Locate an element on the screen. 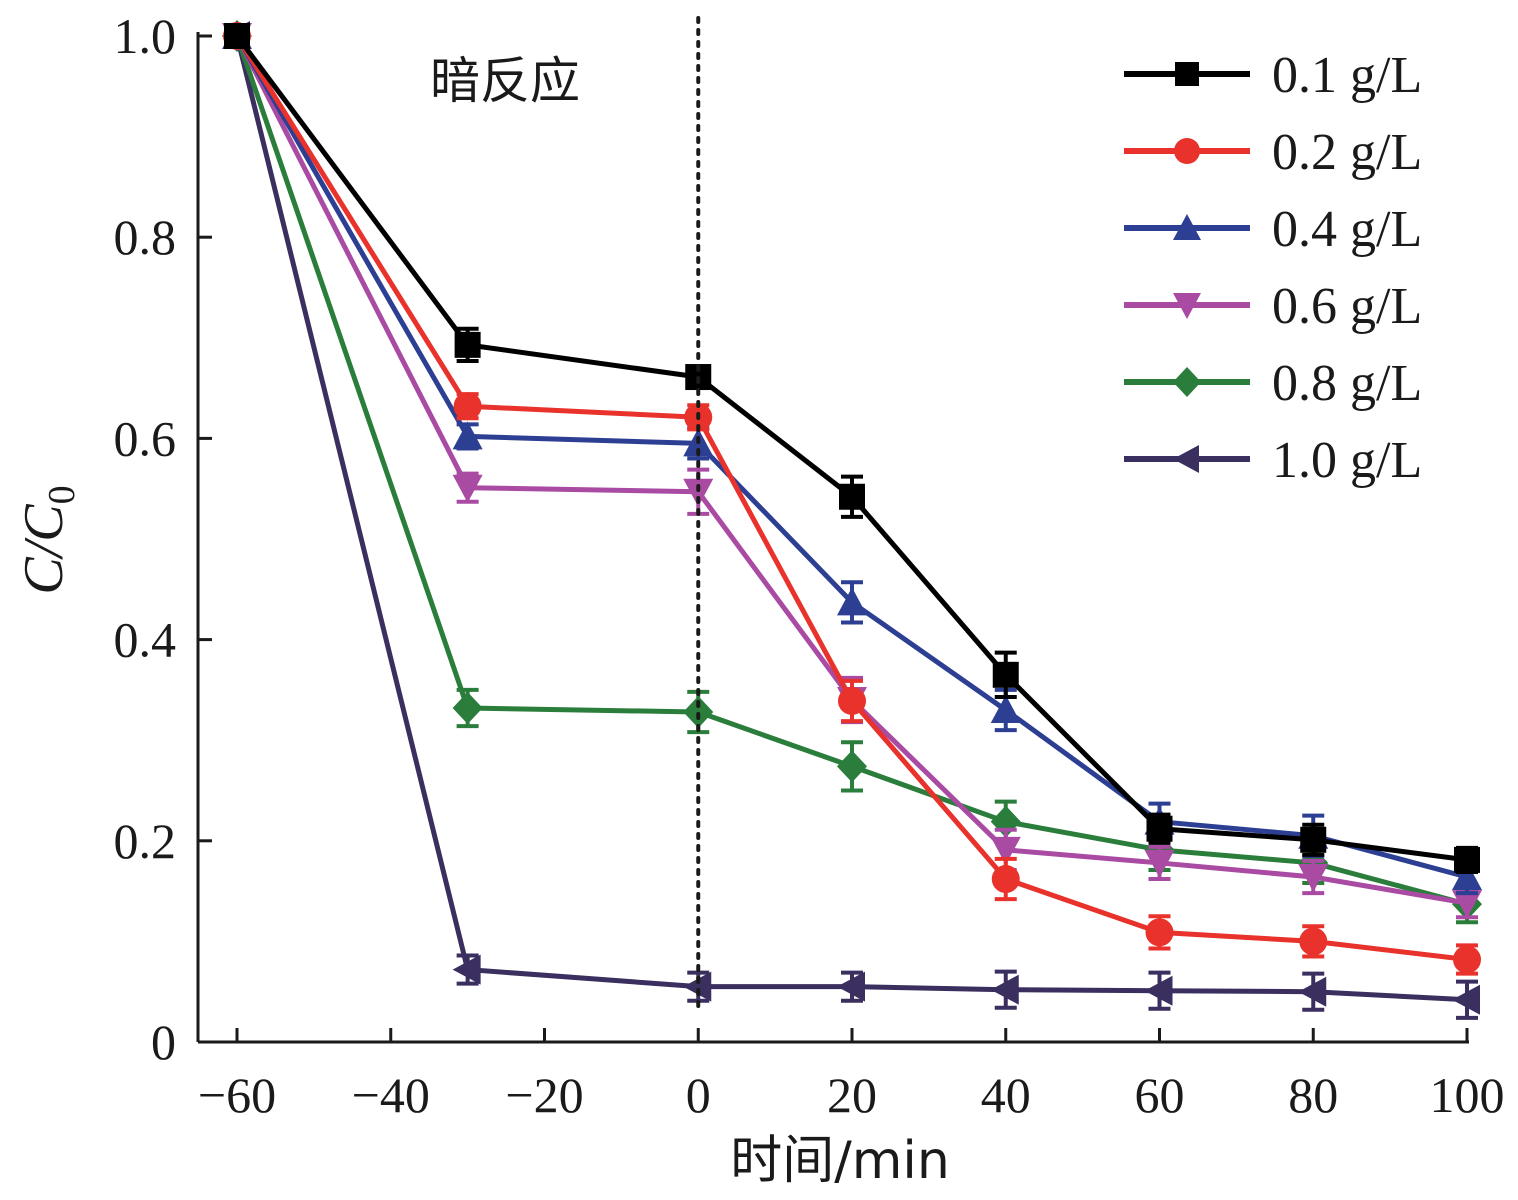 The height and width of the screenshot is (1200, 1518). y-axis-label: C/C is located at coordinates (44, 549).